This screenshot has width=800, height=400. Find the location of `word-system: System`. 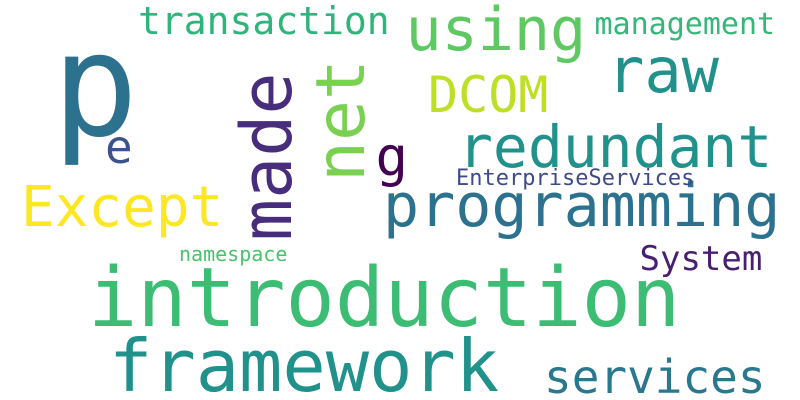

word-system: System is located at coordinates (701, 259).